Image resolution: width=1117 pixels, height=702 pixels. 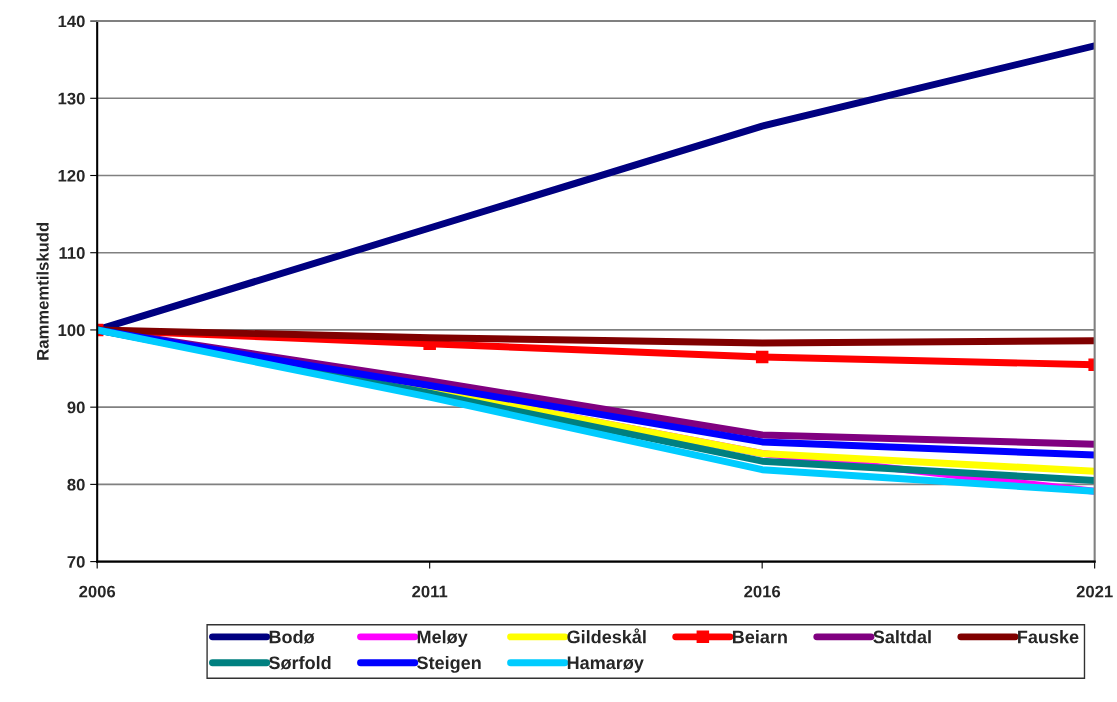 I want to click on y-tick-label: 90, so click(x=76, y=407).